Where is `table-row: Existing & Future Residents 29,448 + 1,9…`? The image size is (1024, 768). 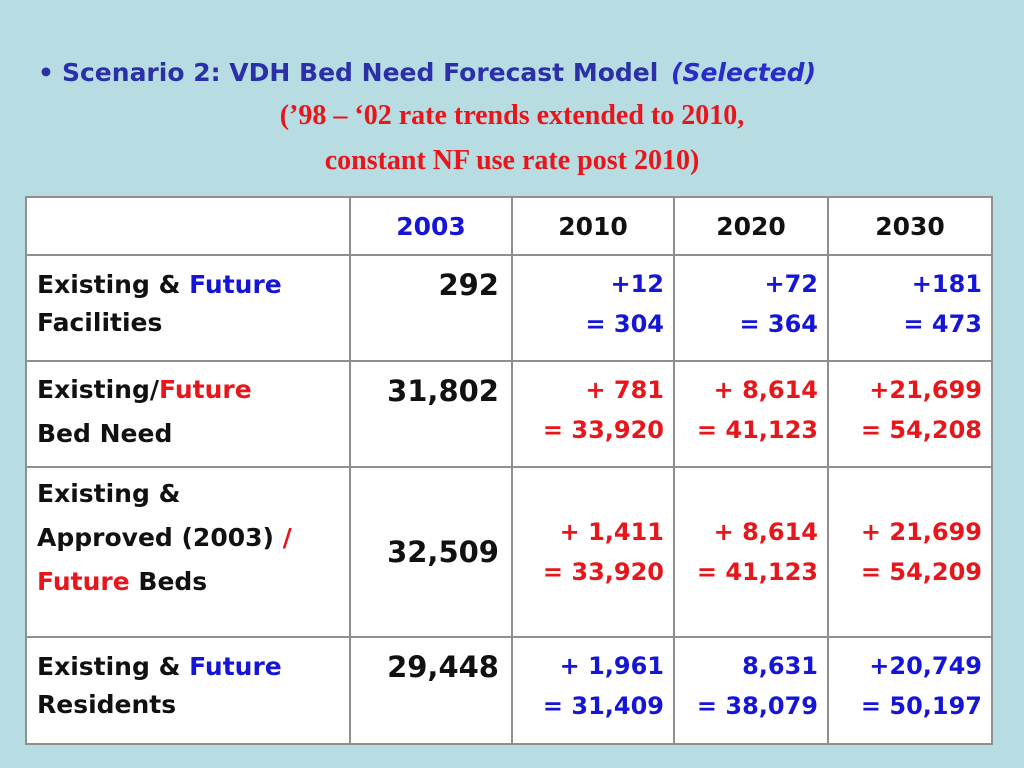 table-row: Existing & Future Residents 29,448 + 1,9… is located at coordinates (509, 690).